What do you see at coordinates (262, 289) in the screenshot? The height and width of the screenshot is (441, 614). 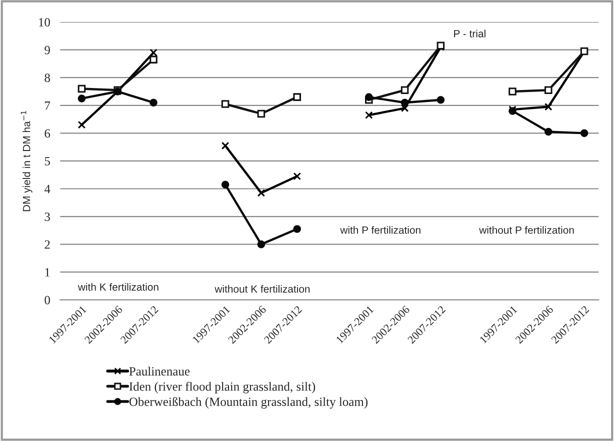 I see `annotation: without K fertilization` at bounding box center [262, 289].